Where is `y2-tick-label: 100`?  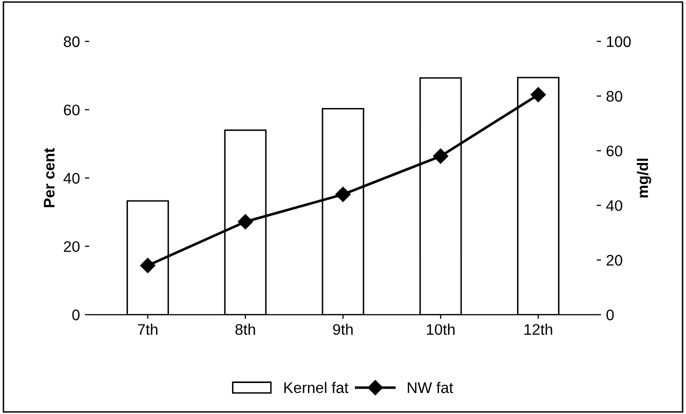
y2-tick-label: 100 is located at coordinates (619, 42).